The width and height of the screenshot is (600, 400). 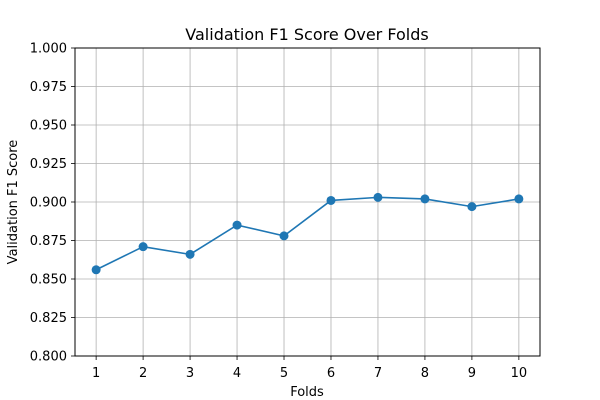 What do you see at coordinates (306, 34) in the screenshot?
I see `chart-title: Validation F1 Score Over Folds` at bounding box center [306, 34].